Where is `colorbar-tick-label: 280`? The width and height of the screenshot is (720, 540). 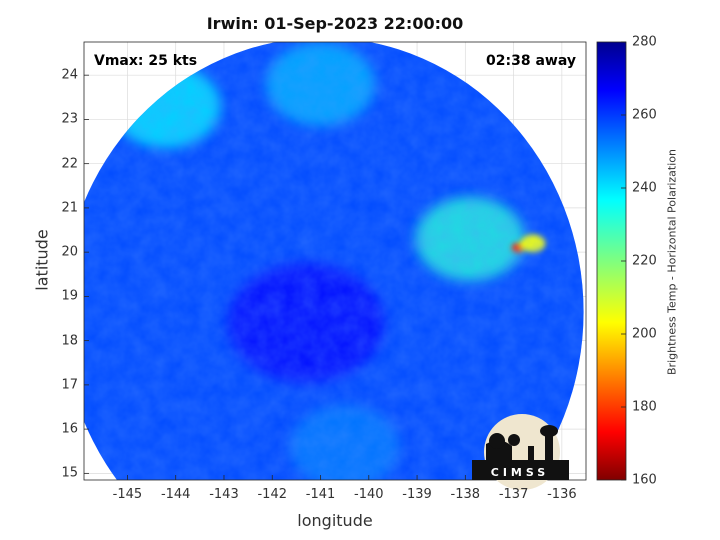 colorbar-tick-label: 280 is located at coordinates (644, 42).